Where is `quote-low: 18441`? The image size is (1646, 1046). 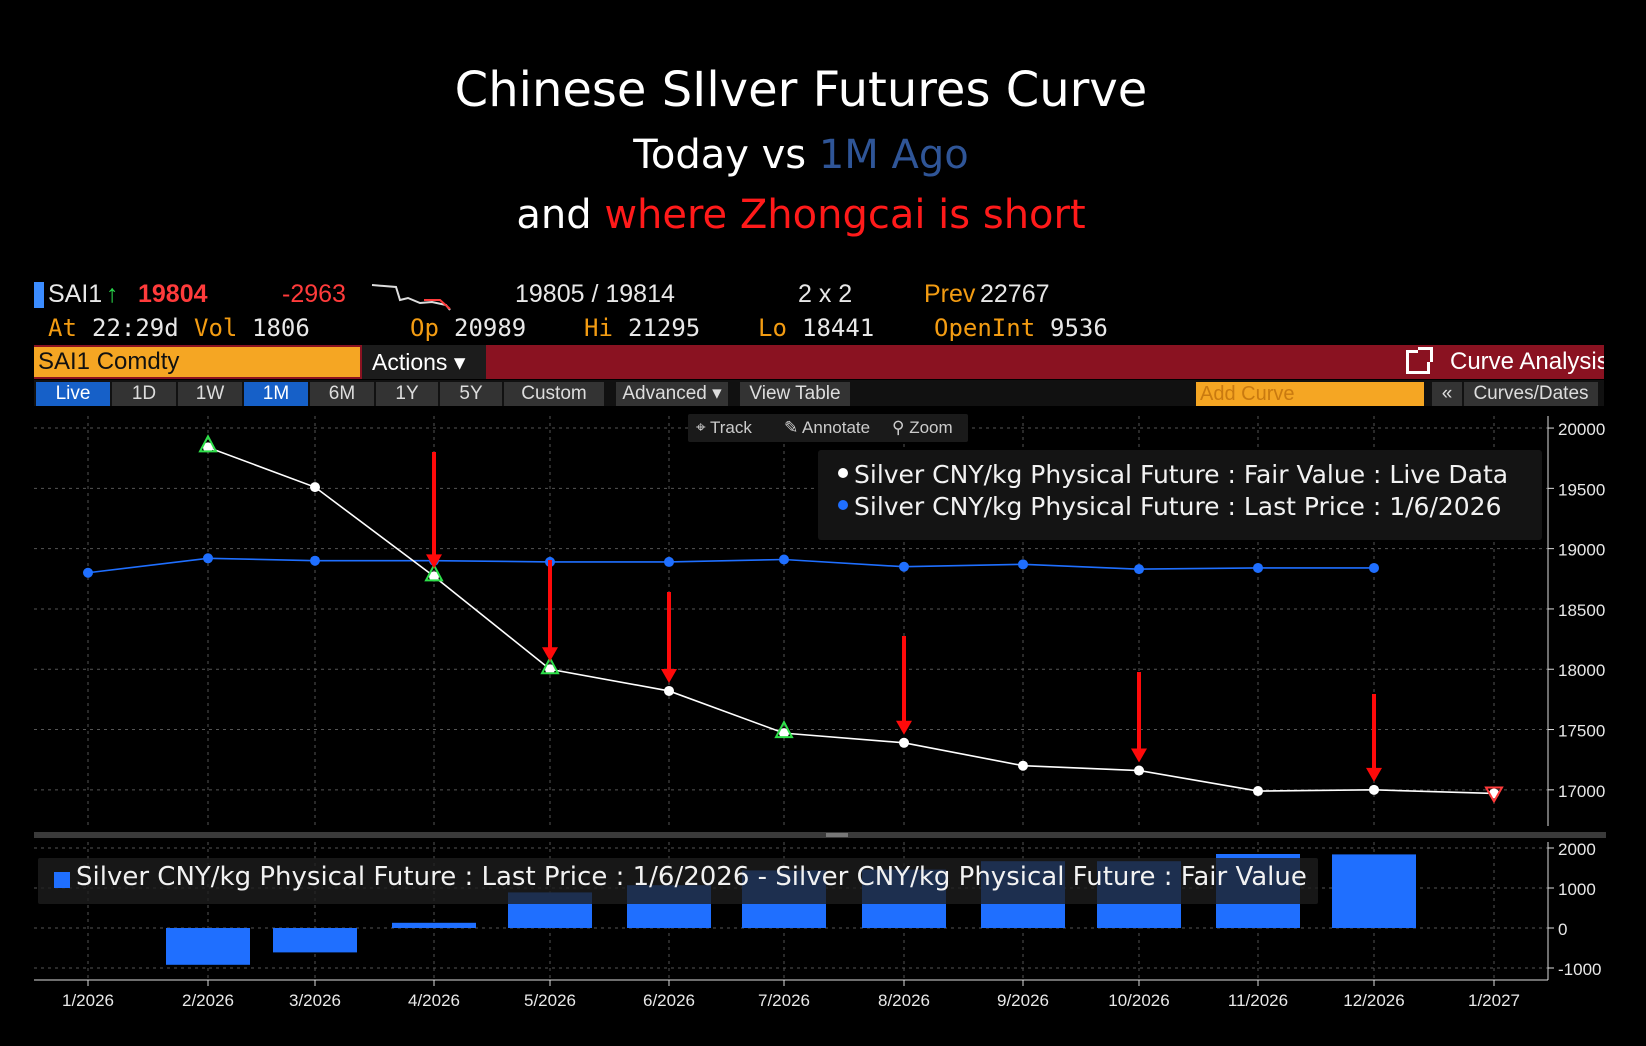
quote-low: 18441 is located at coordinates (838, 328).